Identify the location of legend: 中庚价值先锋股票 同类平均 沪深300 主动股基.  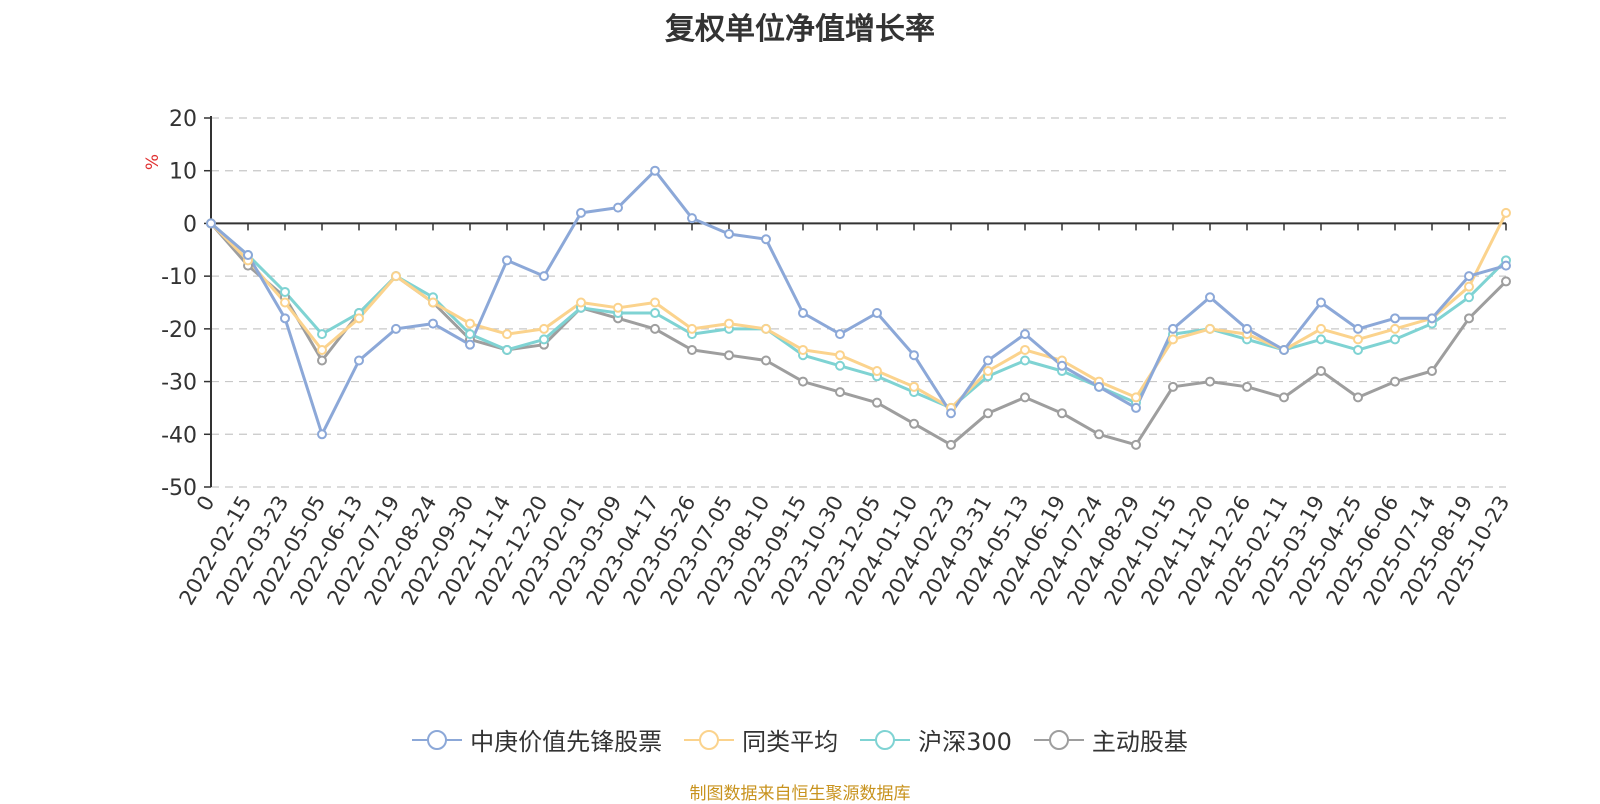
(800, 739).